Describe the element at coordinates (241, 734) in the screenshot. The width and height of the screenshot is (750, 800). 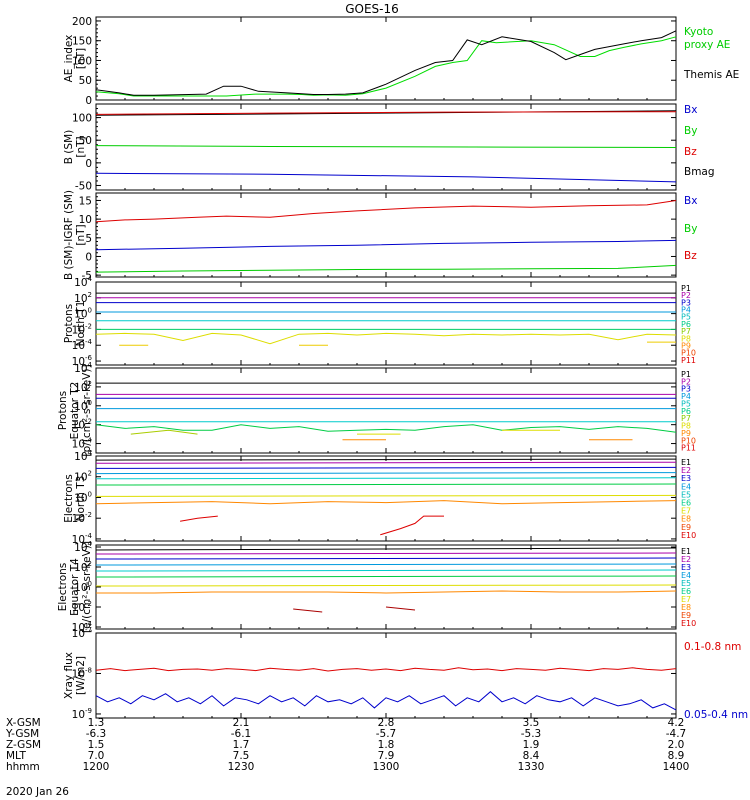
I see `x-tick-value: -6.1` at that location.